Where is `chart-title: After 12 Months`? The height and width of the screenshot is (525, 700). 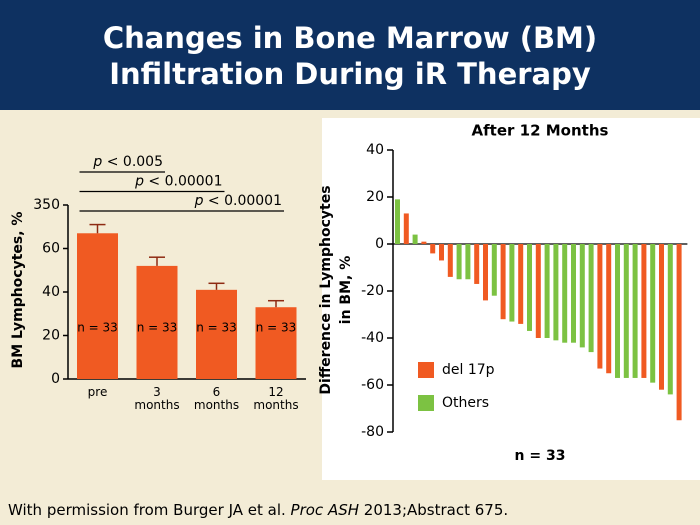 chart-title: After 12 Months is located at coordinates (540, 131).